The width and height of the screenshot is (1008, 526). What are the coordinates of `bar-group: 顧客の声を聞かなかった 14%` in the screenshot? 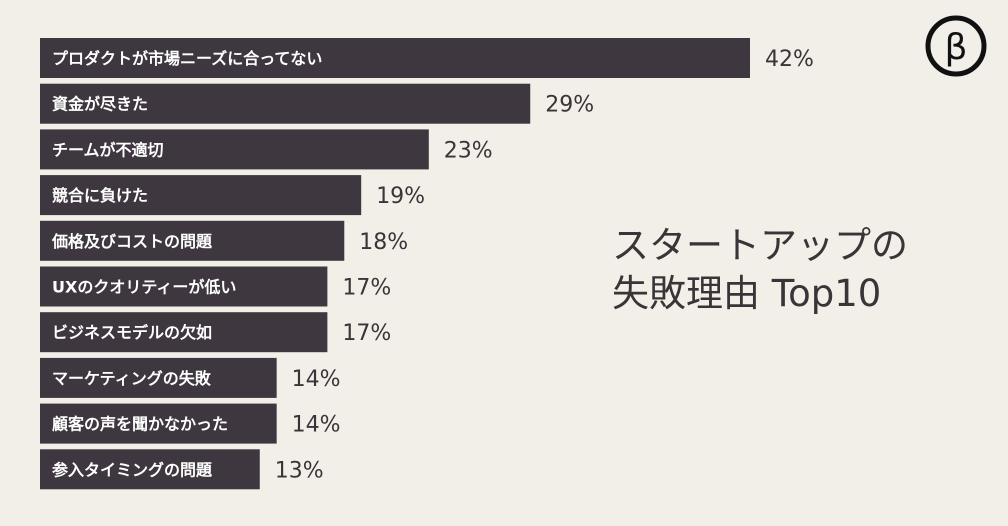 It's located at (190, 423).